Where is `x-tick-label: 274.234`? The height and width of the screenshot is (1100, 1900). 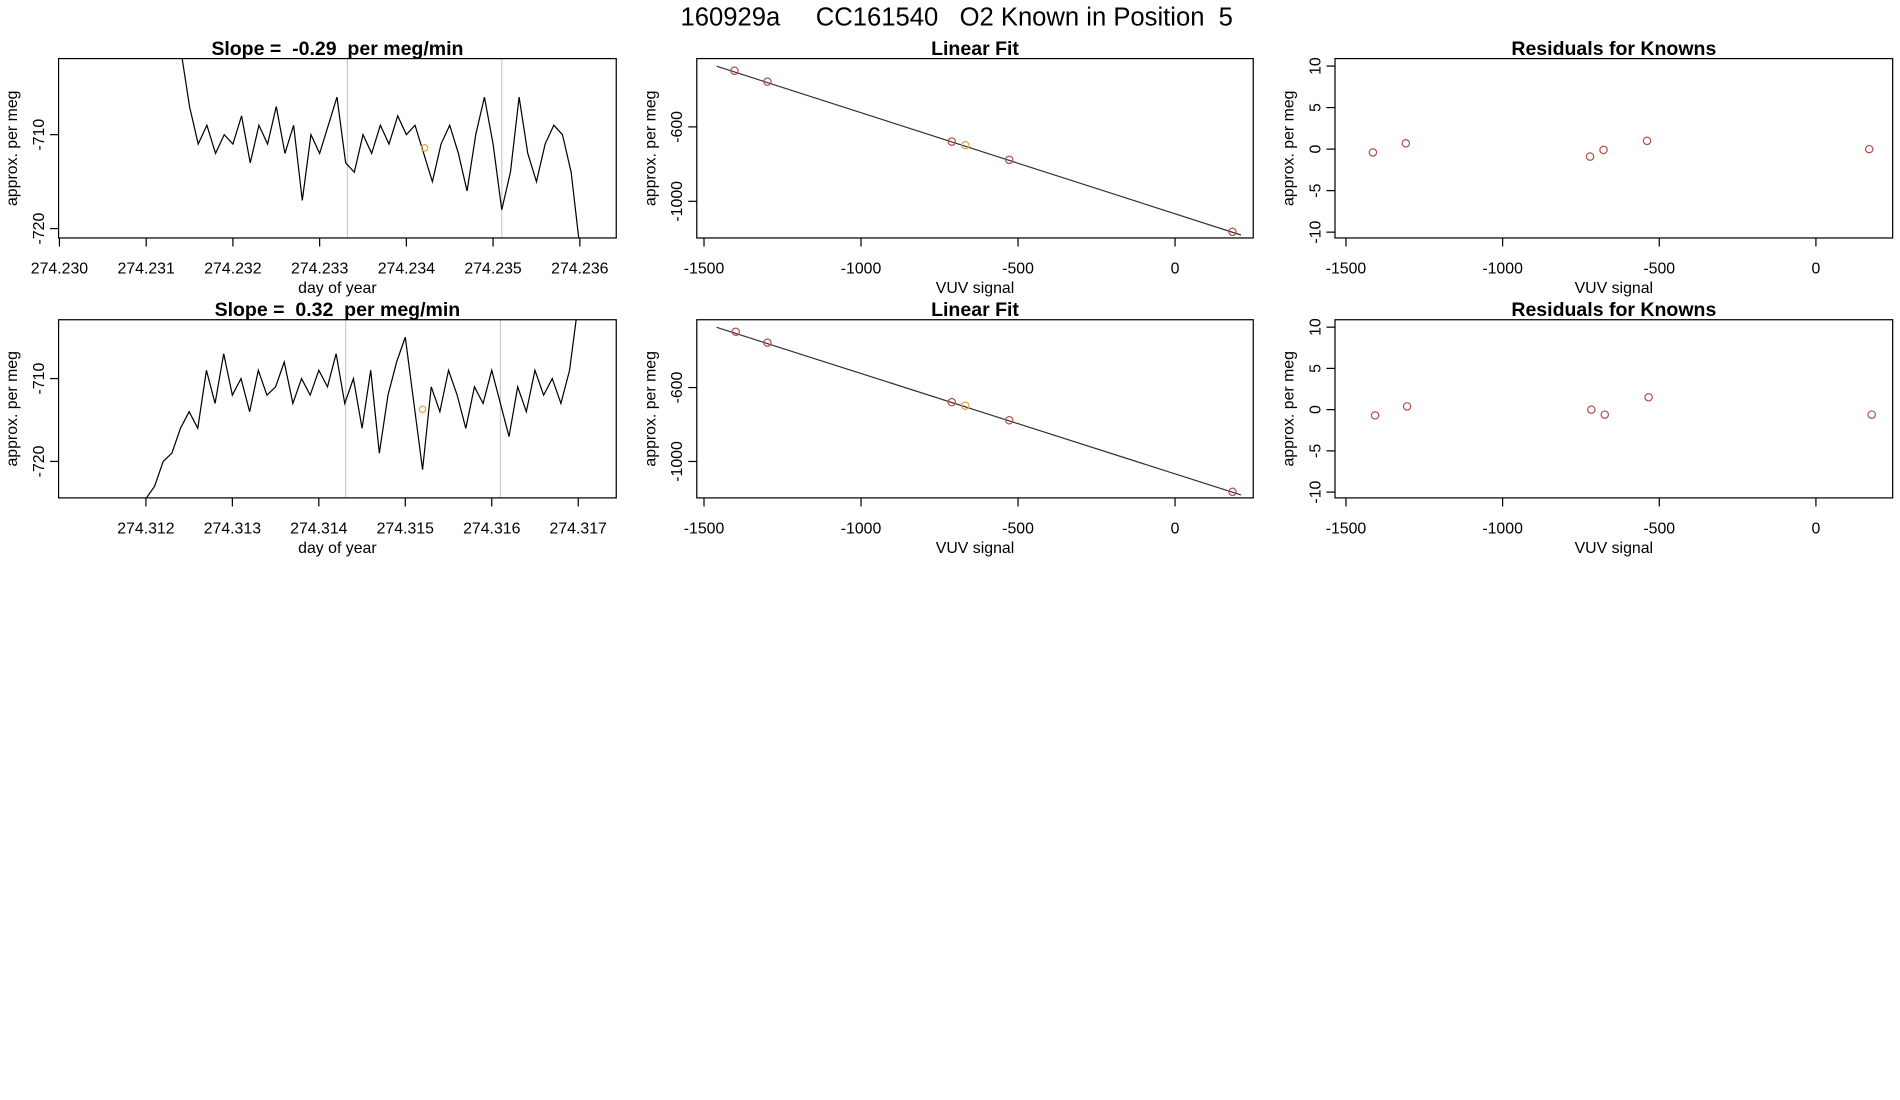
x-tick-label: 274.234 is located at coordinates (407, 268).